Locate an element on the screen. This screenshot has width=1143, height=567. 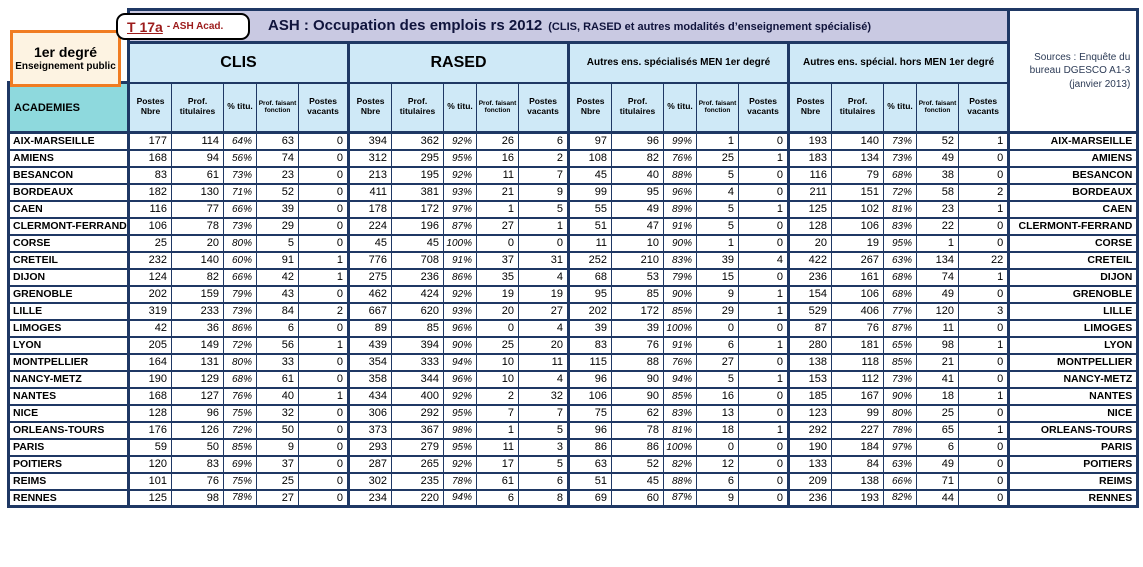
data-cell: 172 is located at coordinates (417, 209).